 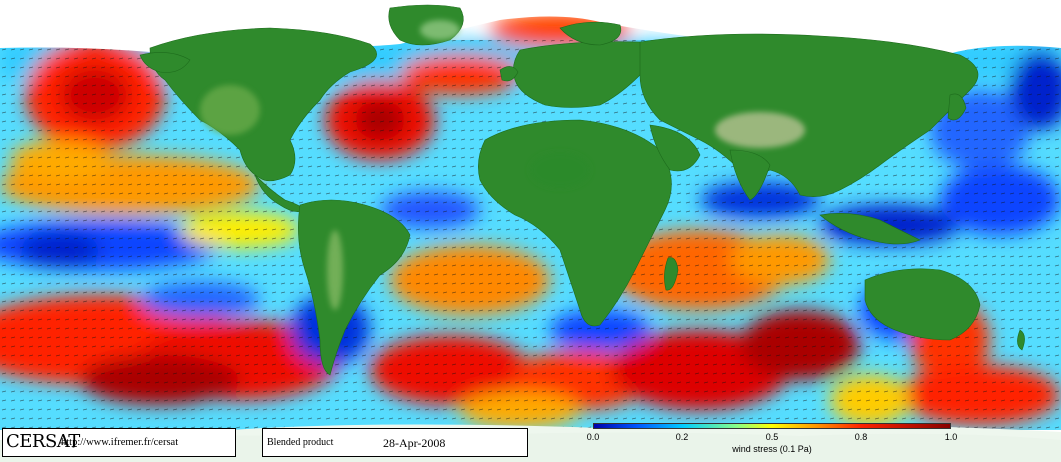 What do you see at coordinates (165, 62) in the screenshot?
I see `alaska` at bounding box center [165, 62].